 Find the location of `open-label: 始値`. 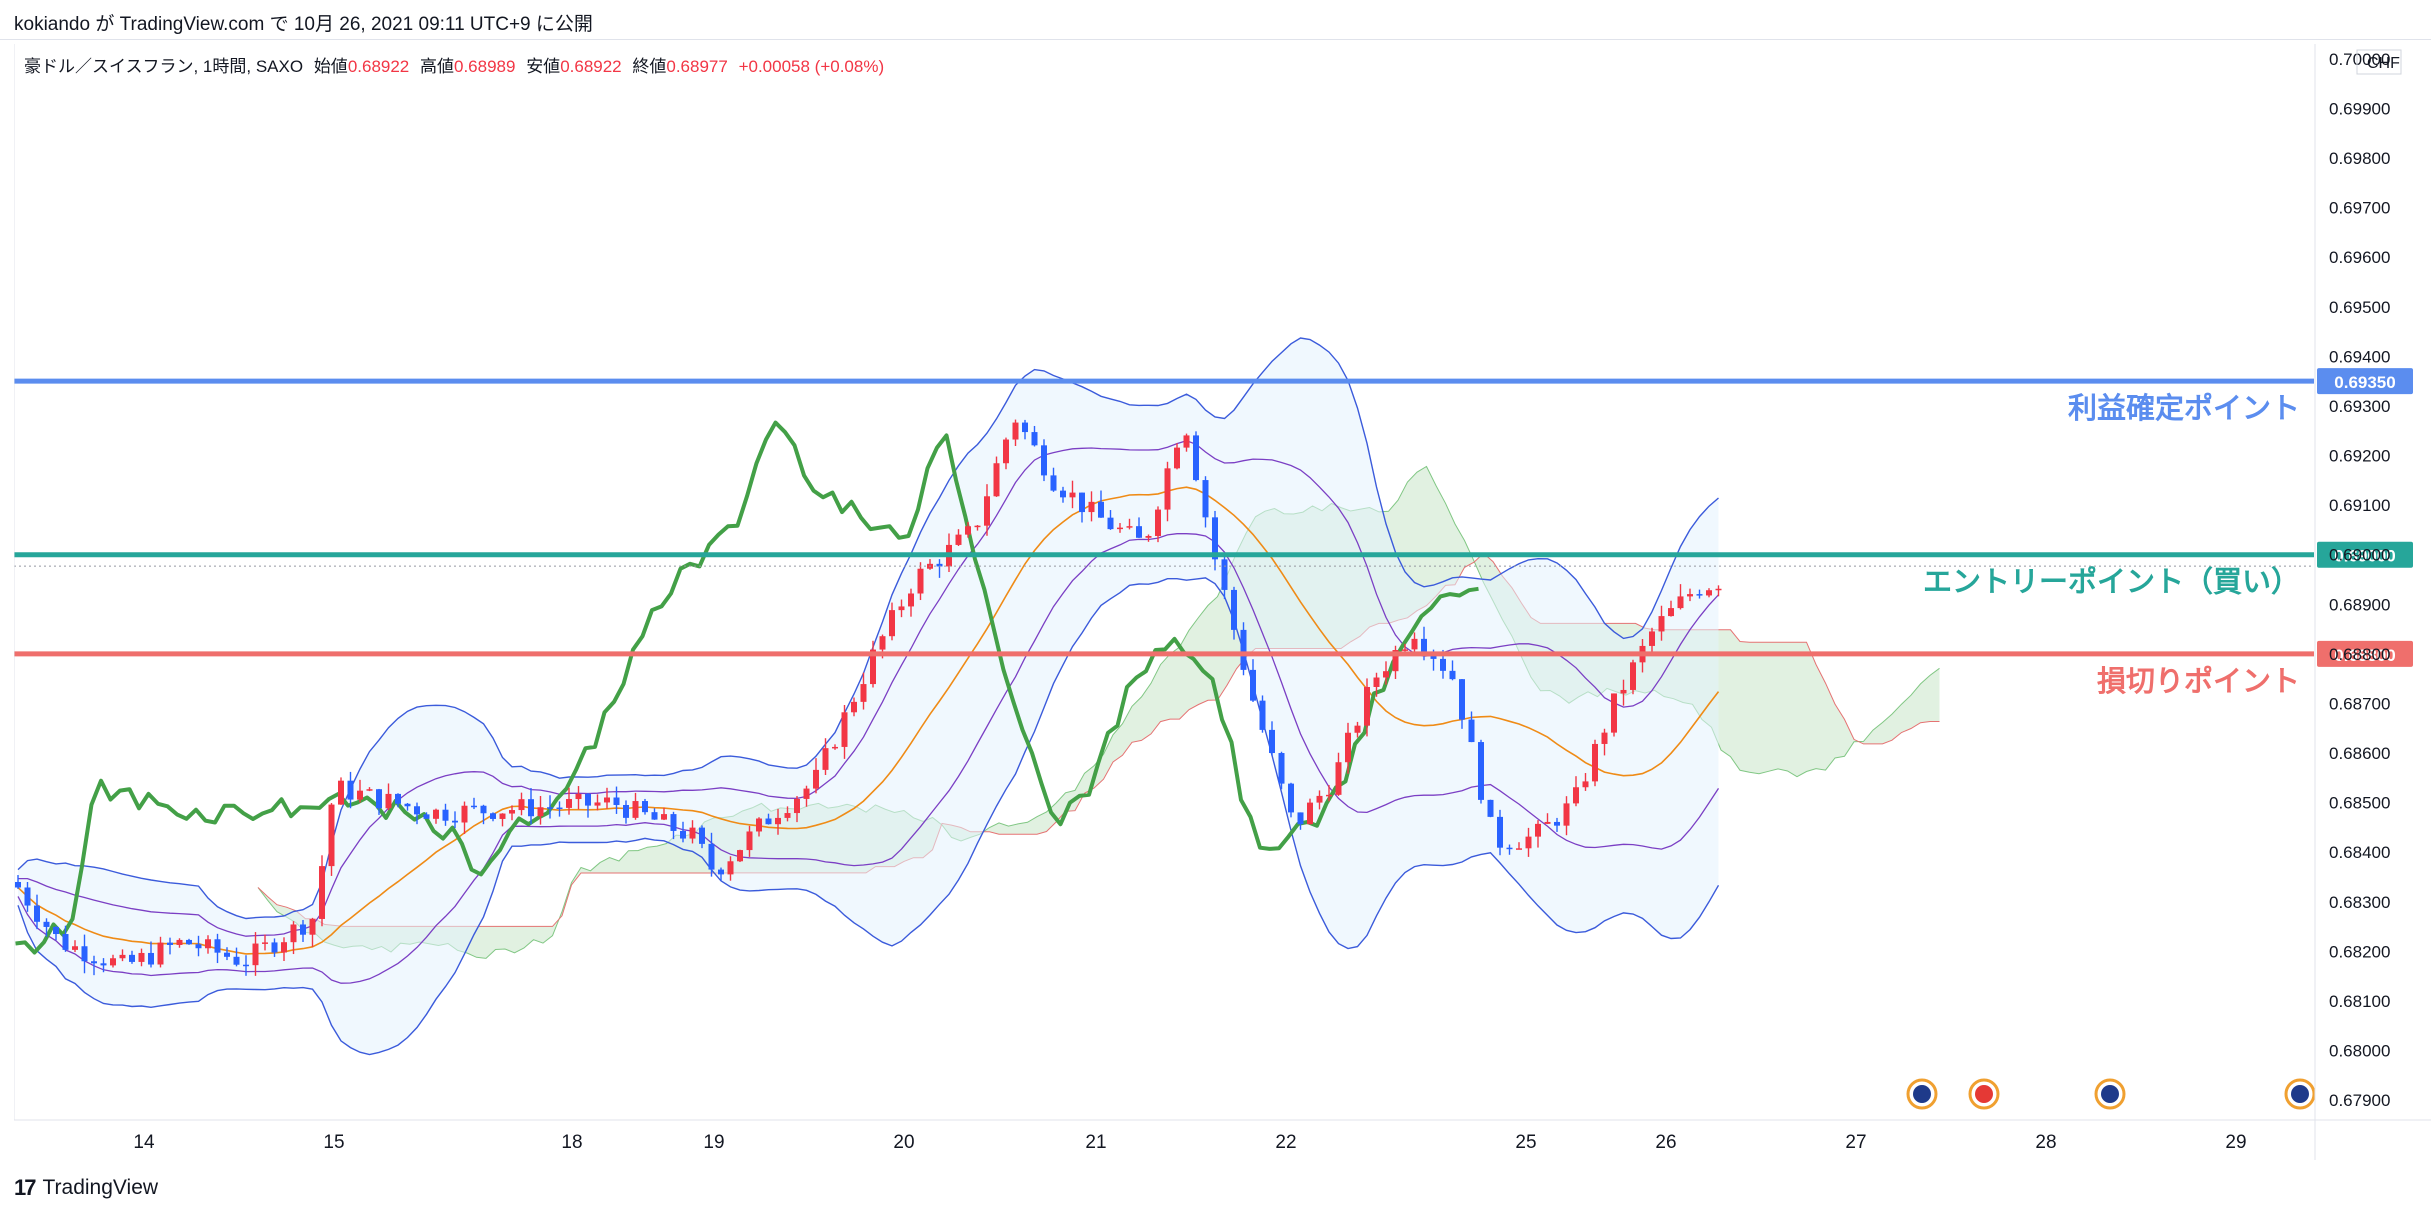

open-label: 始値 is located at coordinates (330, 66).